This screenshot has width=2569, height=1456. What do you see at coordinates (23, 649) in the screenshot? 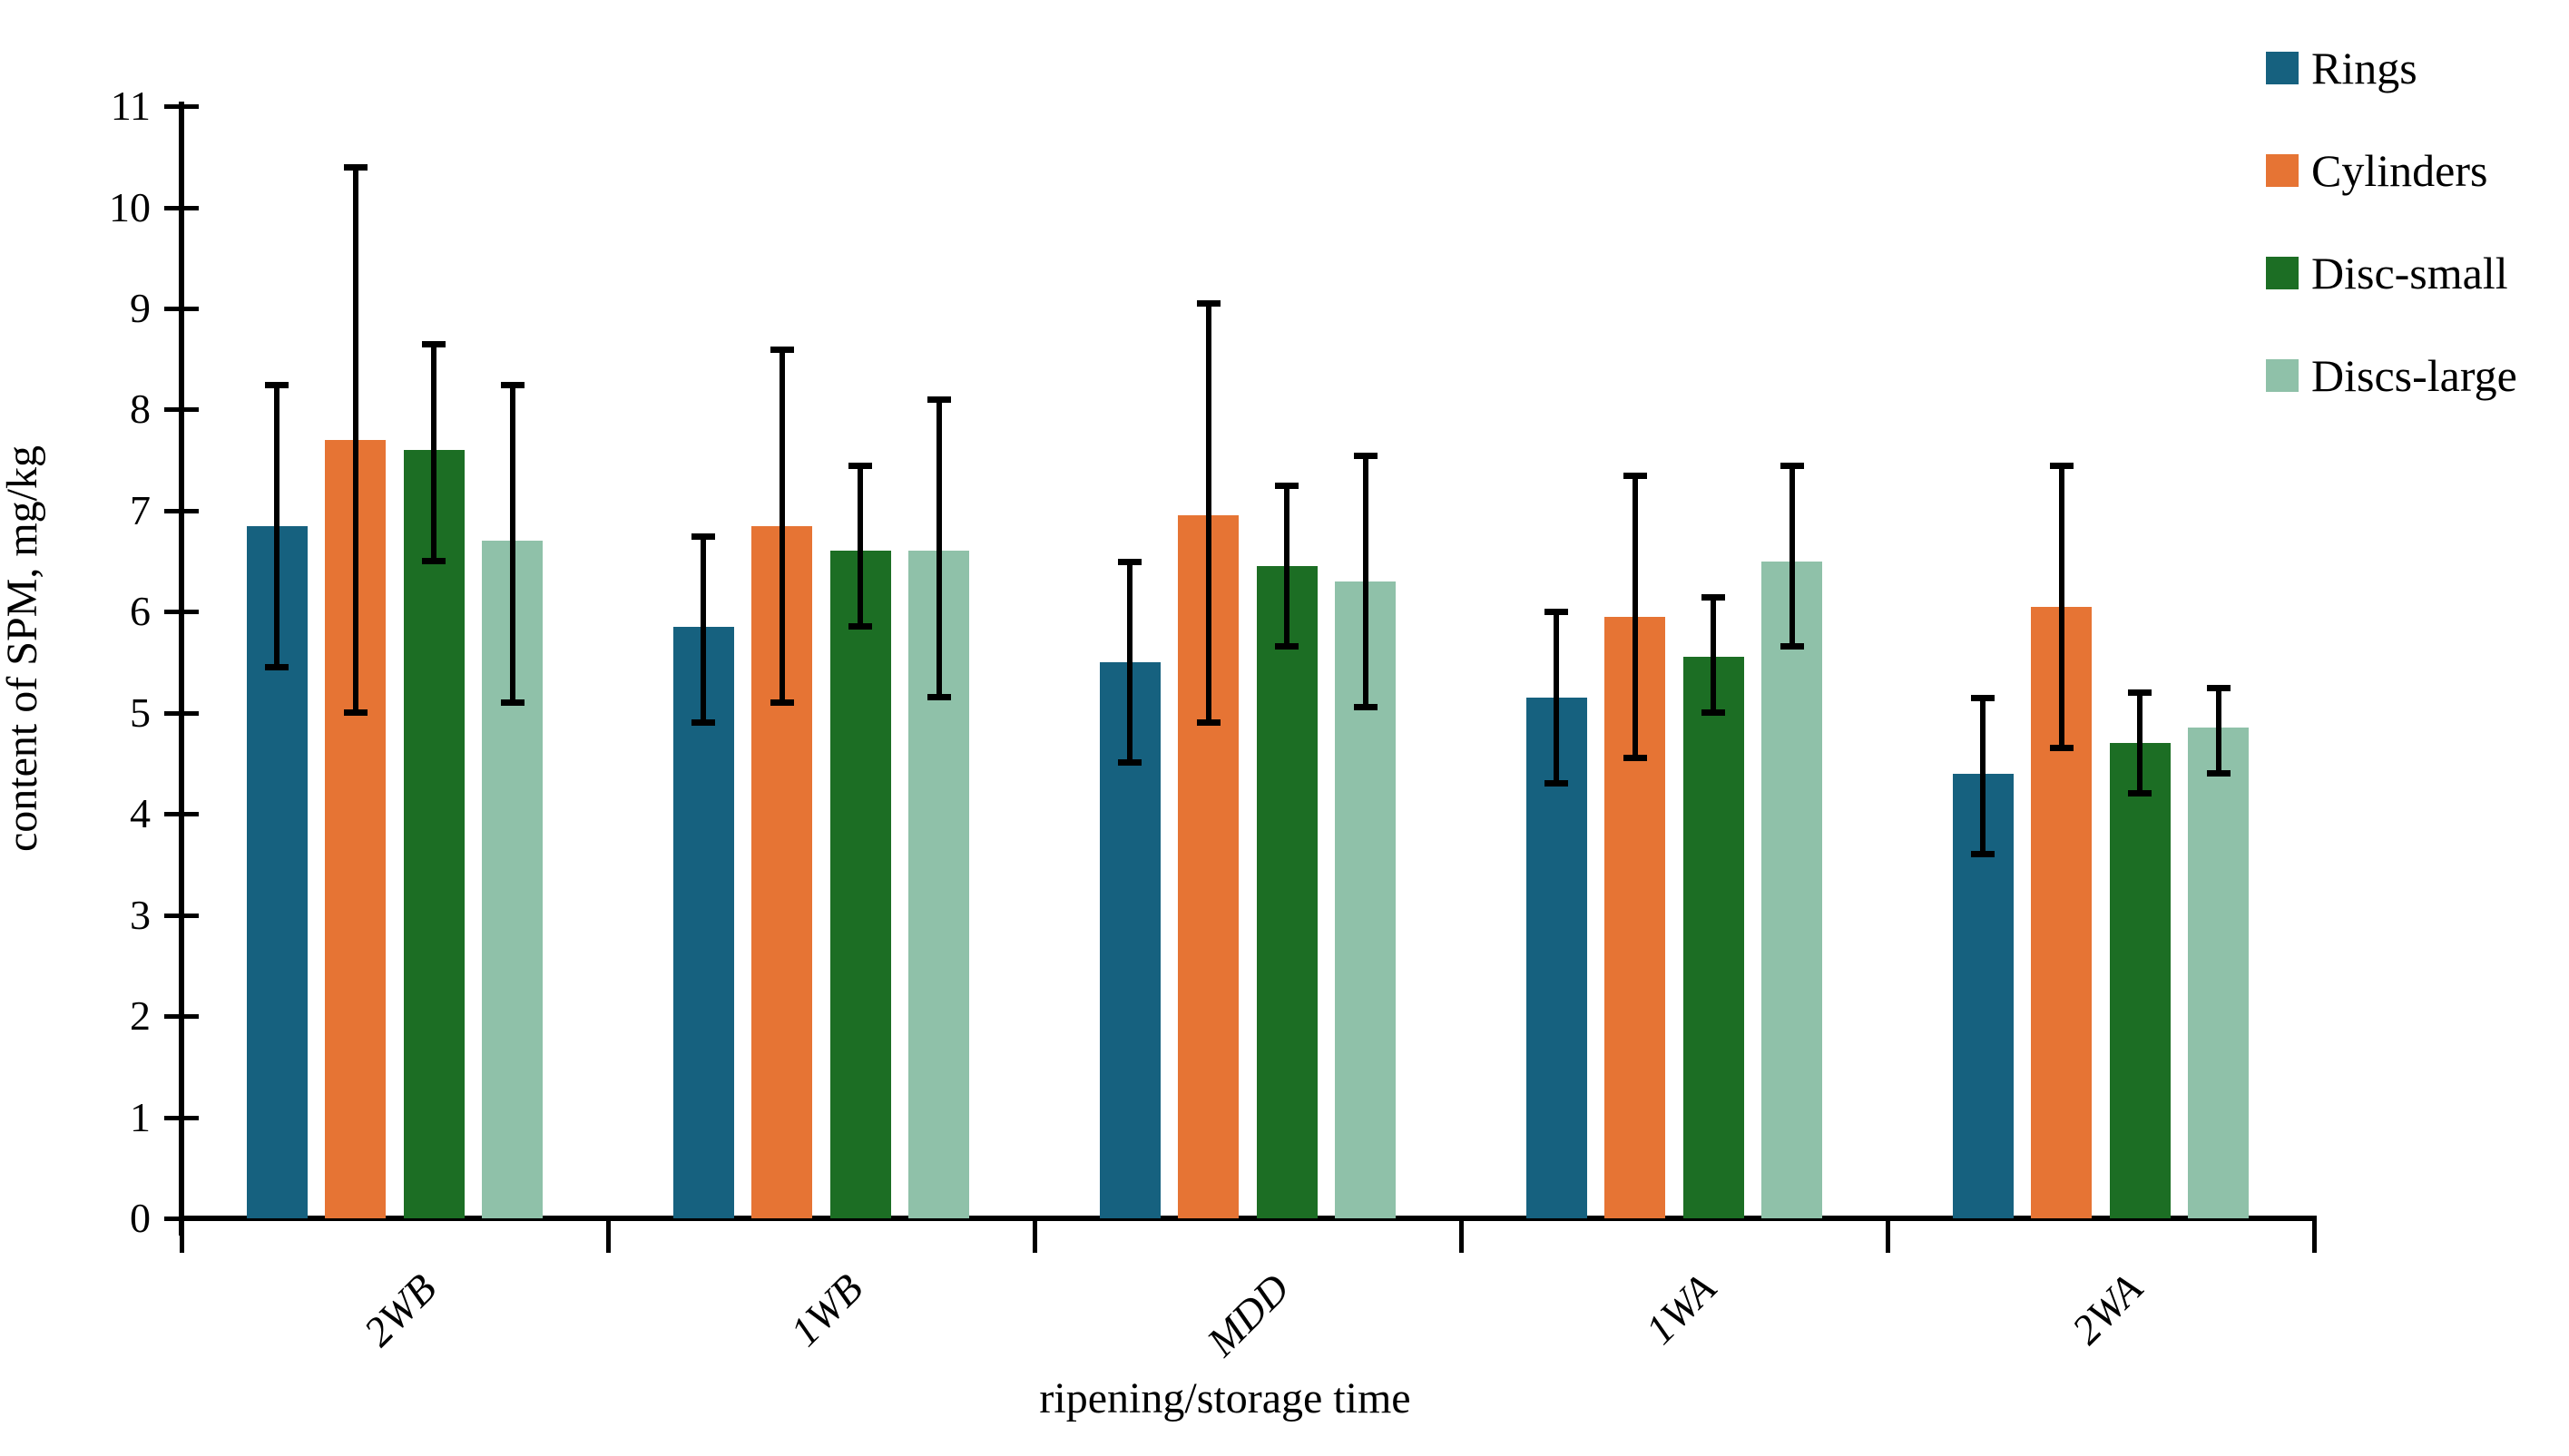
I see `y-axis-title: content of SPM, mg/kg` at bounding box center [23, 649].